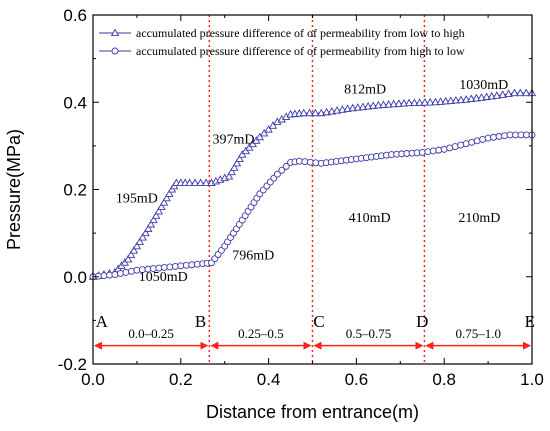 This screenshot has width=550, height=431. I want to click on legend-circle-marker, so click(115, 51).